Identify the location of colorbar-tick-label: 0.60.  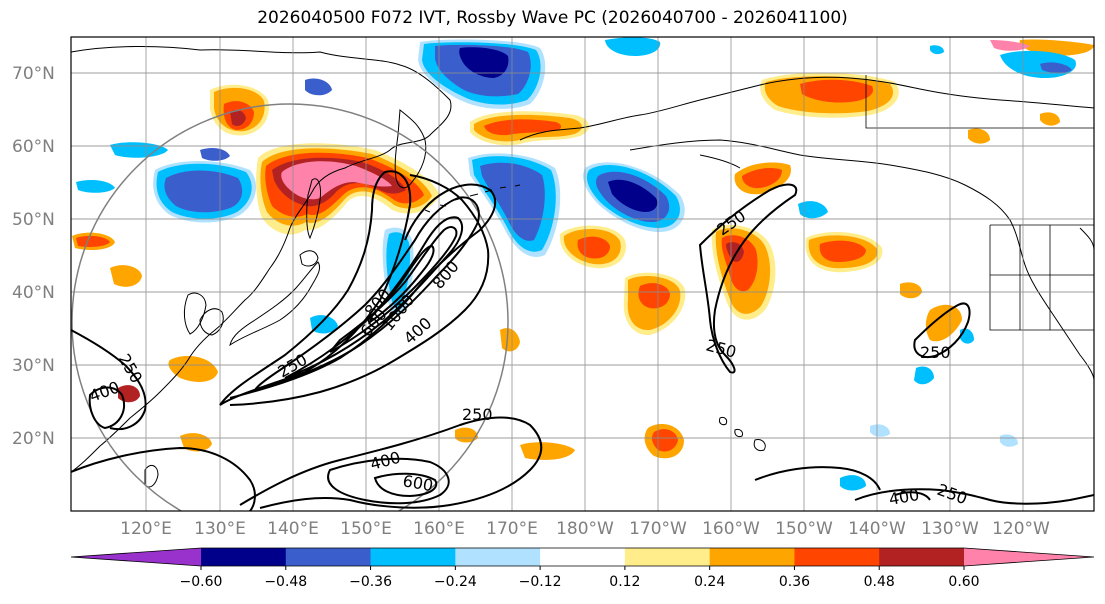
(963, 582).